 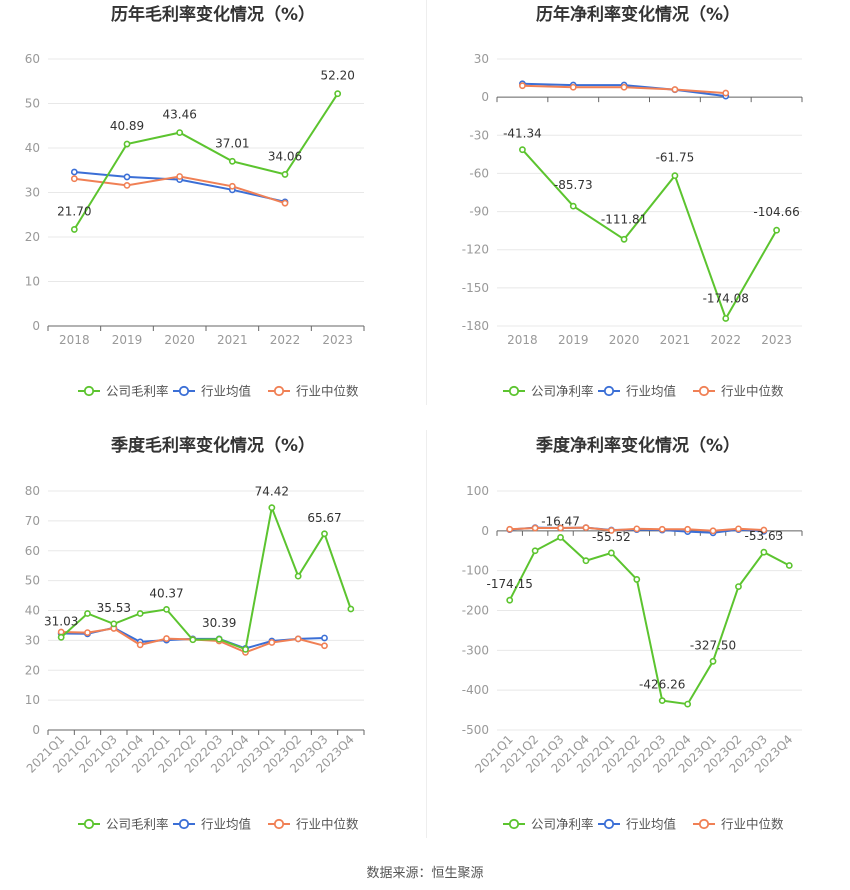 What do you see at coordinates (61, 621) in the screenshot?
I see `data-label: 31.03` at bounding box center [61, 621].